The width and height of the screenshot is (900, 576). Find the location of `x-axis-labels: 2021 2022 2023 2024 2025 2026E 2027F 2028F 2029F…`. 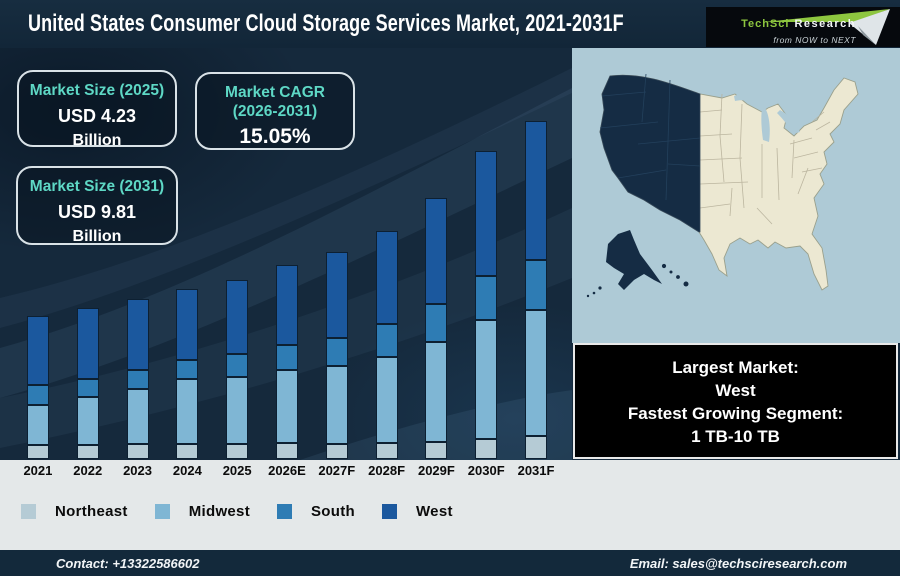

x-axis-labels: 2021 2022 2023 2024 2025 2026E 2027F 2028F 2029F… is located at coordinates (287, 470).